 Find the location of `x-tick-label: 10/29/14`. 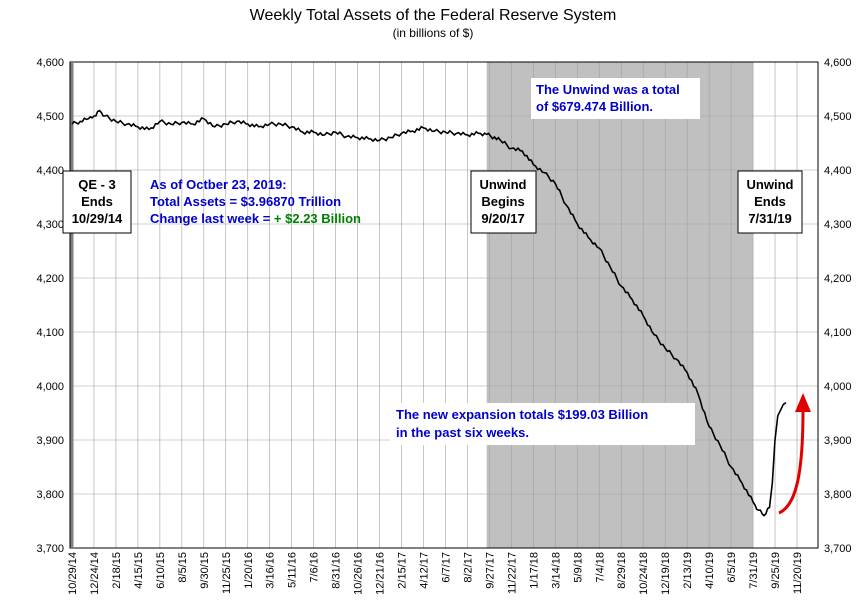

x-tick-label: 10/29/14 is located at coordinates (73, 573).